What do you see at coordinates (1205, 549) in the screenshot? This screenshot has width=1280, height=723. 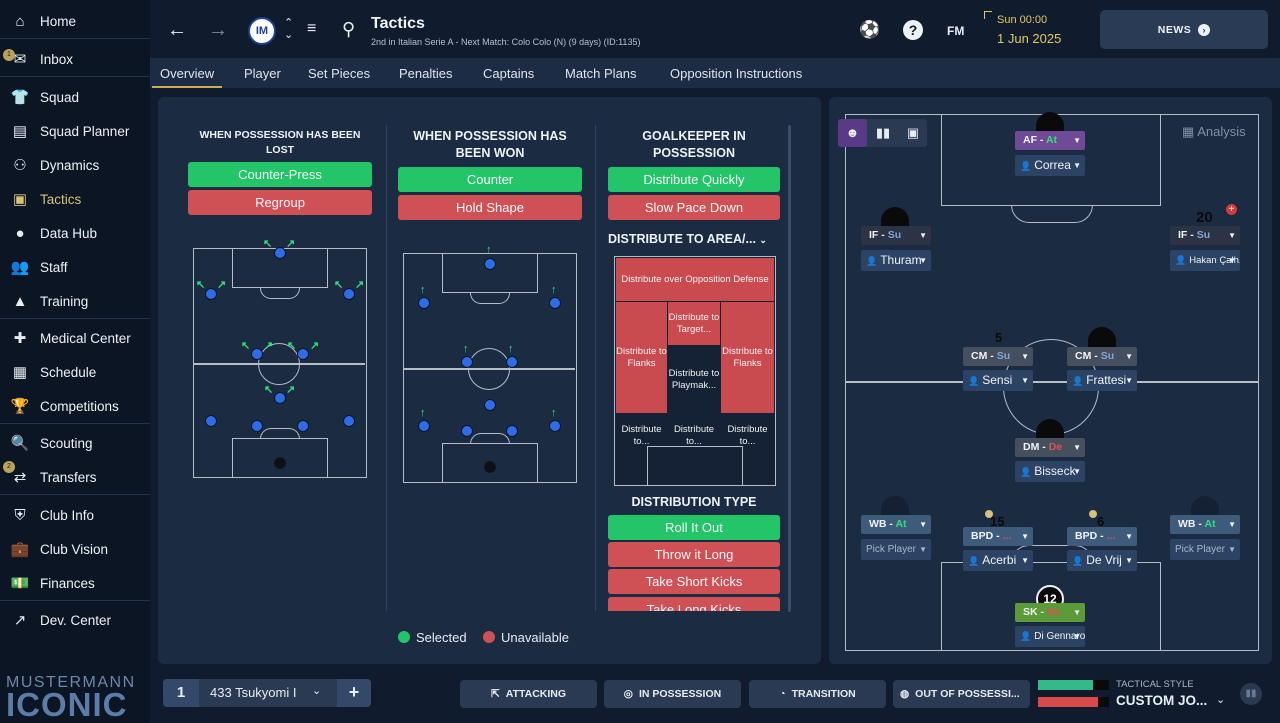 I see `pick-player-right: Pick Player ▼` at bounding box center [1205, 549].